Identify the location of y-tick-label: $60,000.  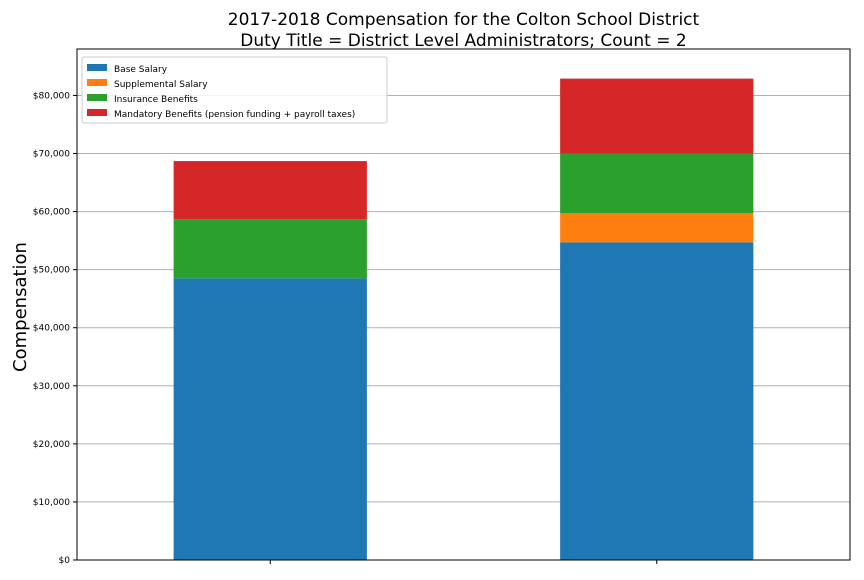
(51, 213).